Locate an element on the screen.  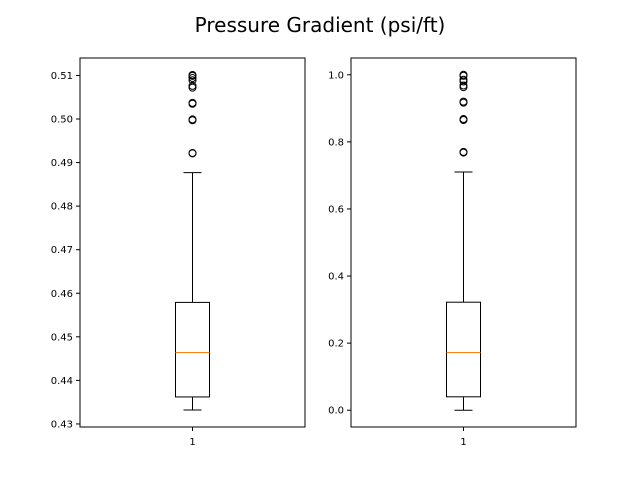
y-tick-label: 0.50 is located at coordinates (62, 119).